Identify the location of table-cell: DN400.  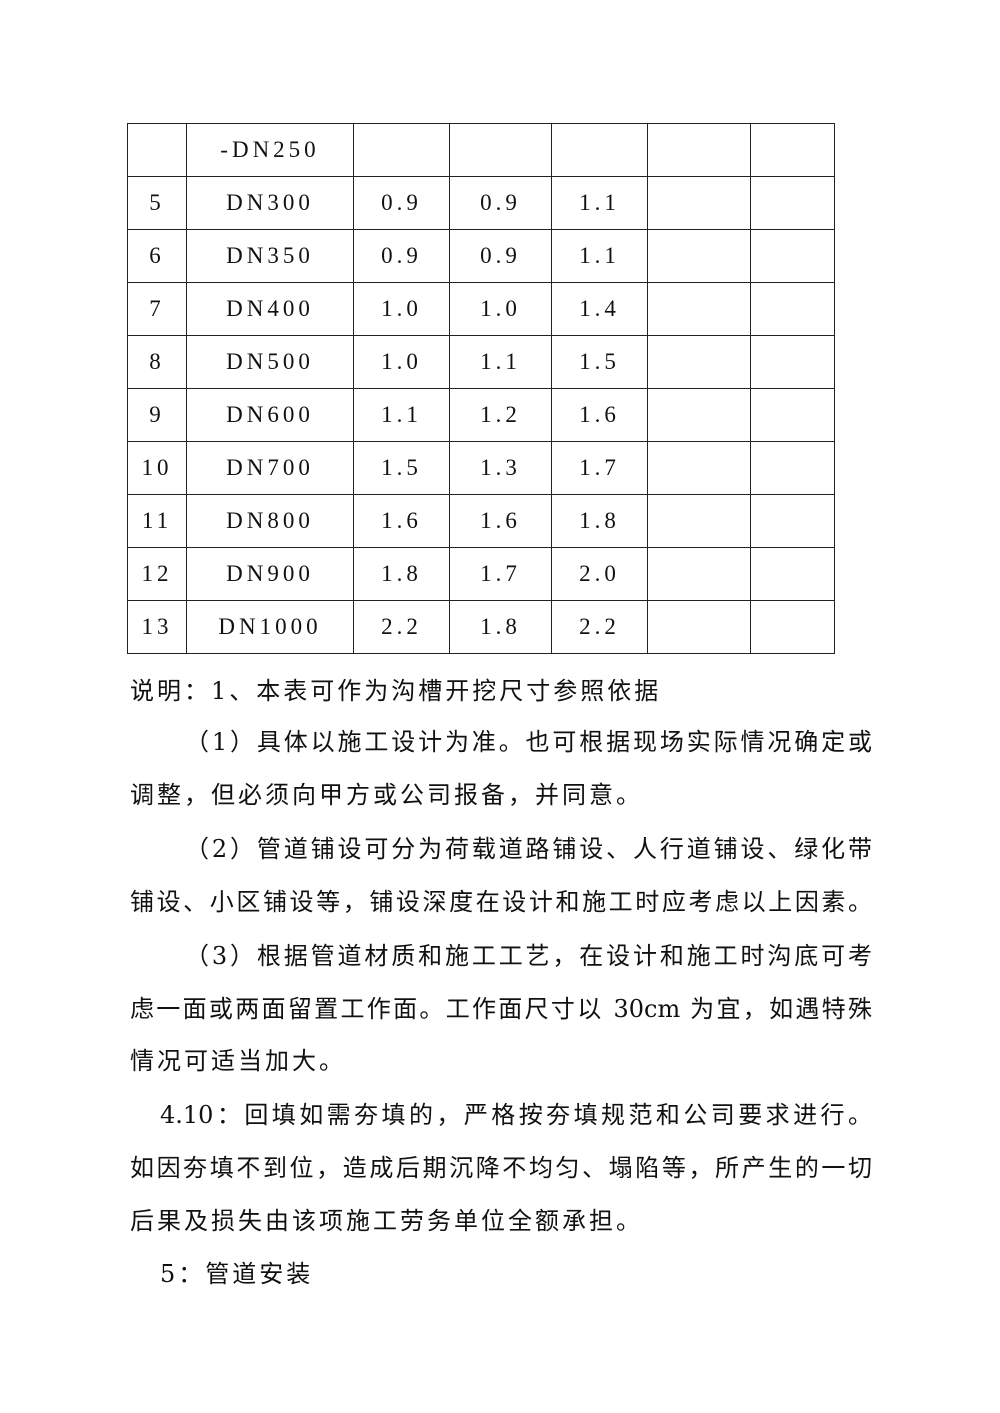
(270, 309).